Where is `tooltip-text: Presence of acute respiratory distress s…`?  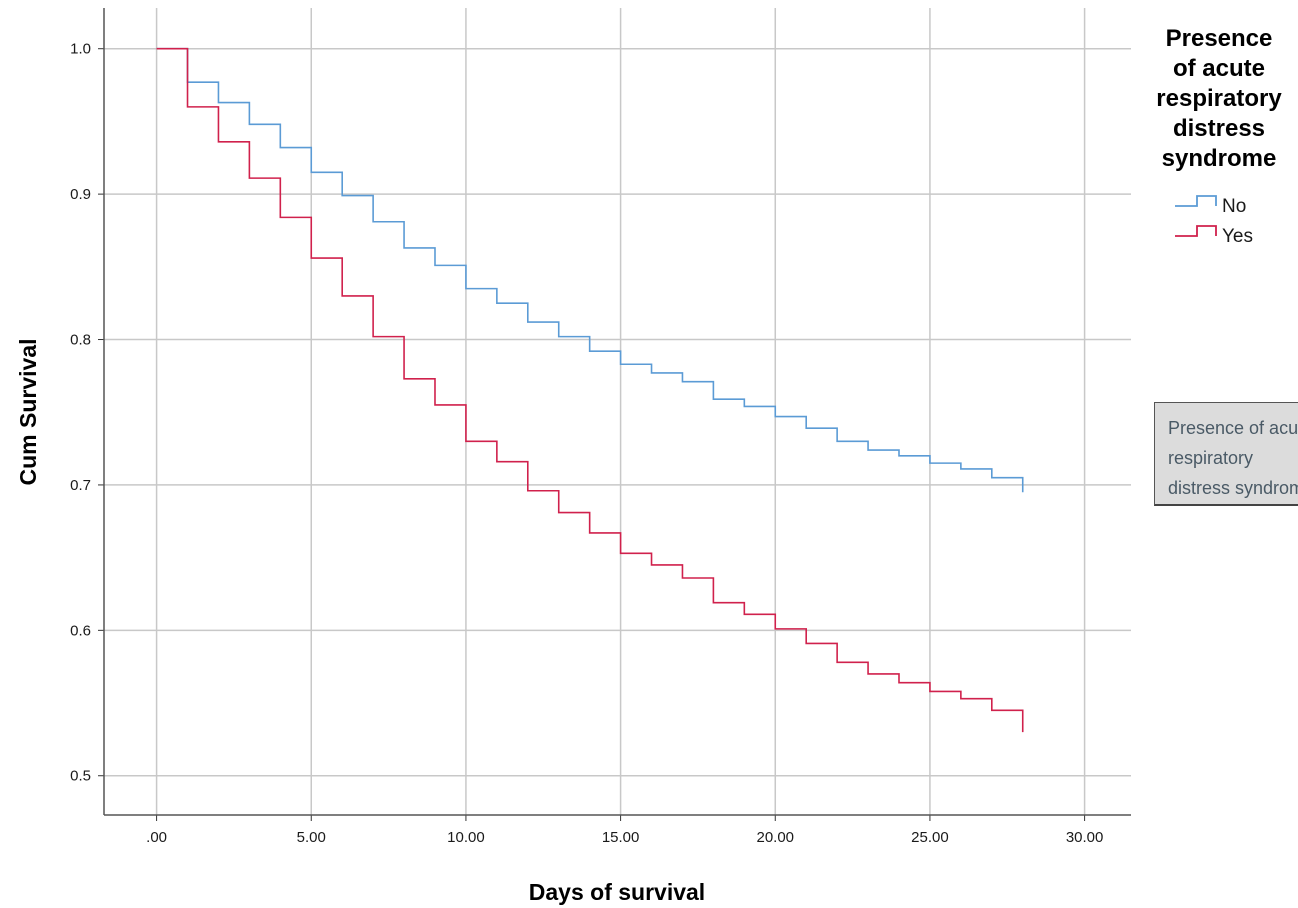
tooltip-text: Presence of acute respiratory distress s… is located at coordinates (1233, 458).